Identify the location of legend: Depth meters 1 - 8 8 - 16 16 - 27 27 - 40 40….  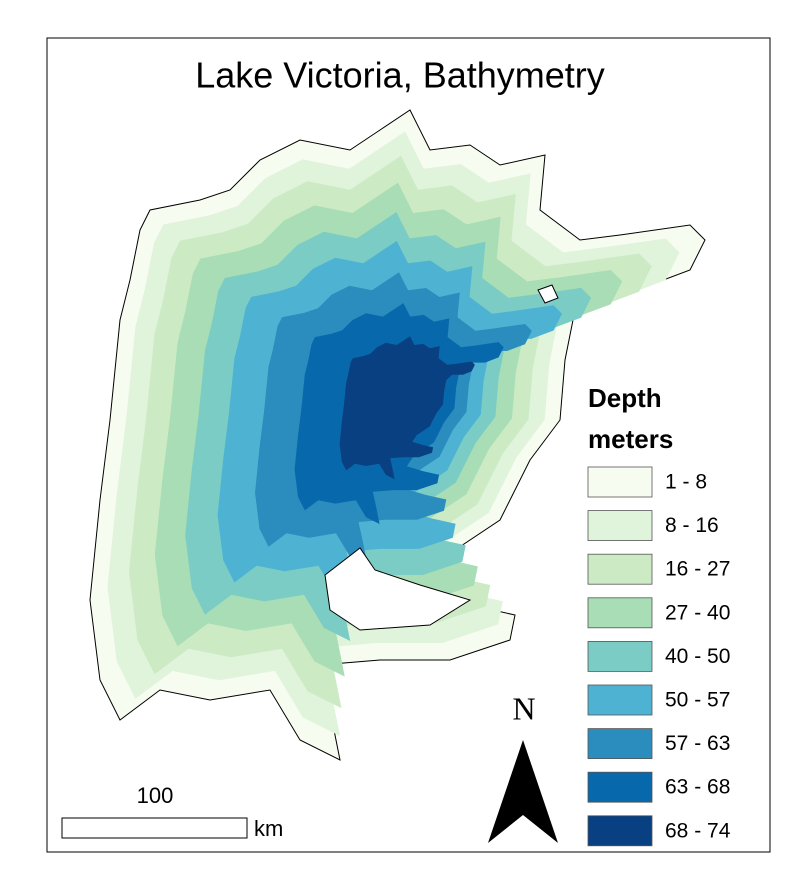
(659, 615).